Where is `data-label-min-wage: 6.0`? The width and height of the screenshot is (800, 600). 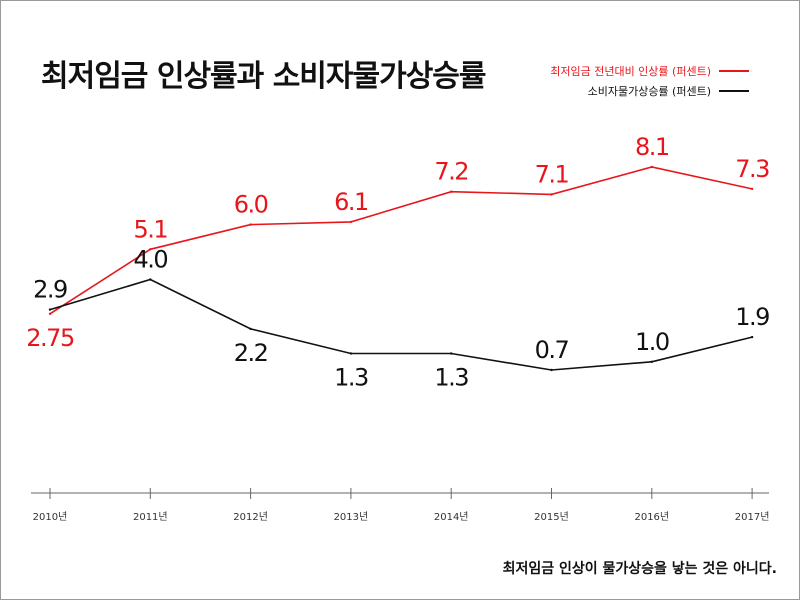
data-label-min-wage: 6.0 is located at coordinates (251, 205).